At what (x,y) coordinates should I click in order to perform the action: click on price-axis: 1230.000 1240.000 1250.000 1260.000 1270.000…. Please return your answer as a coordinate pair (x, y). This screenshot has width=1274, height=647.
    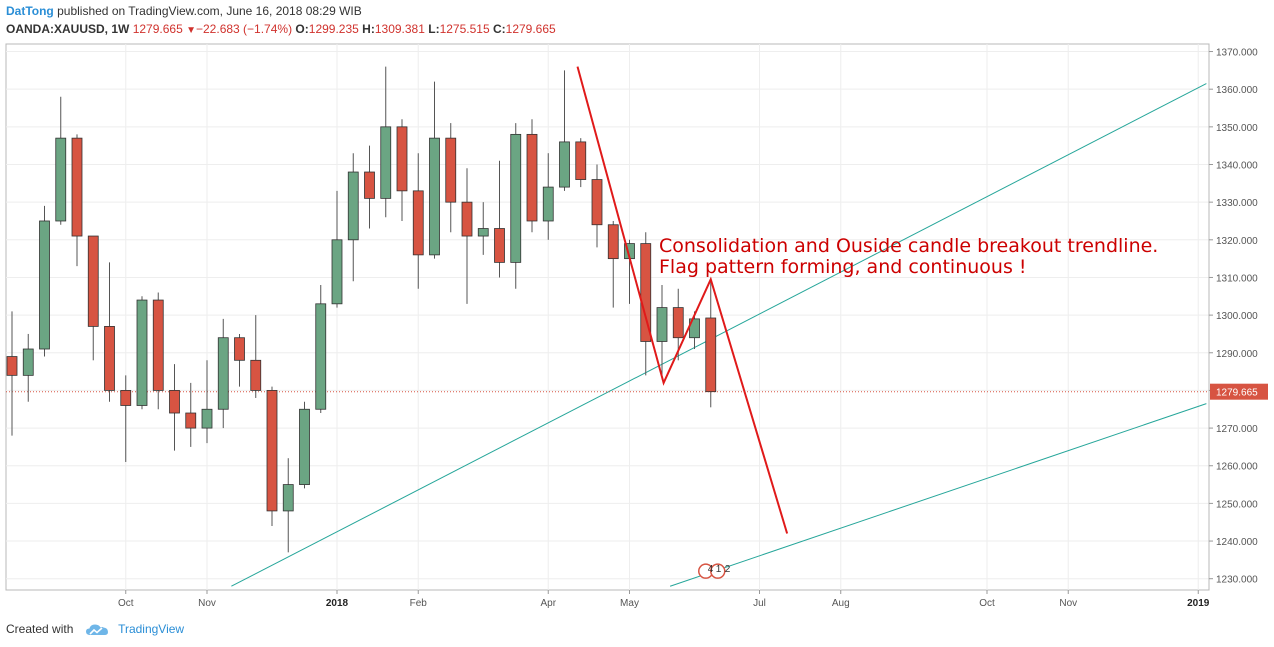
    Looking at the image, I should click on (1233, 317).